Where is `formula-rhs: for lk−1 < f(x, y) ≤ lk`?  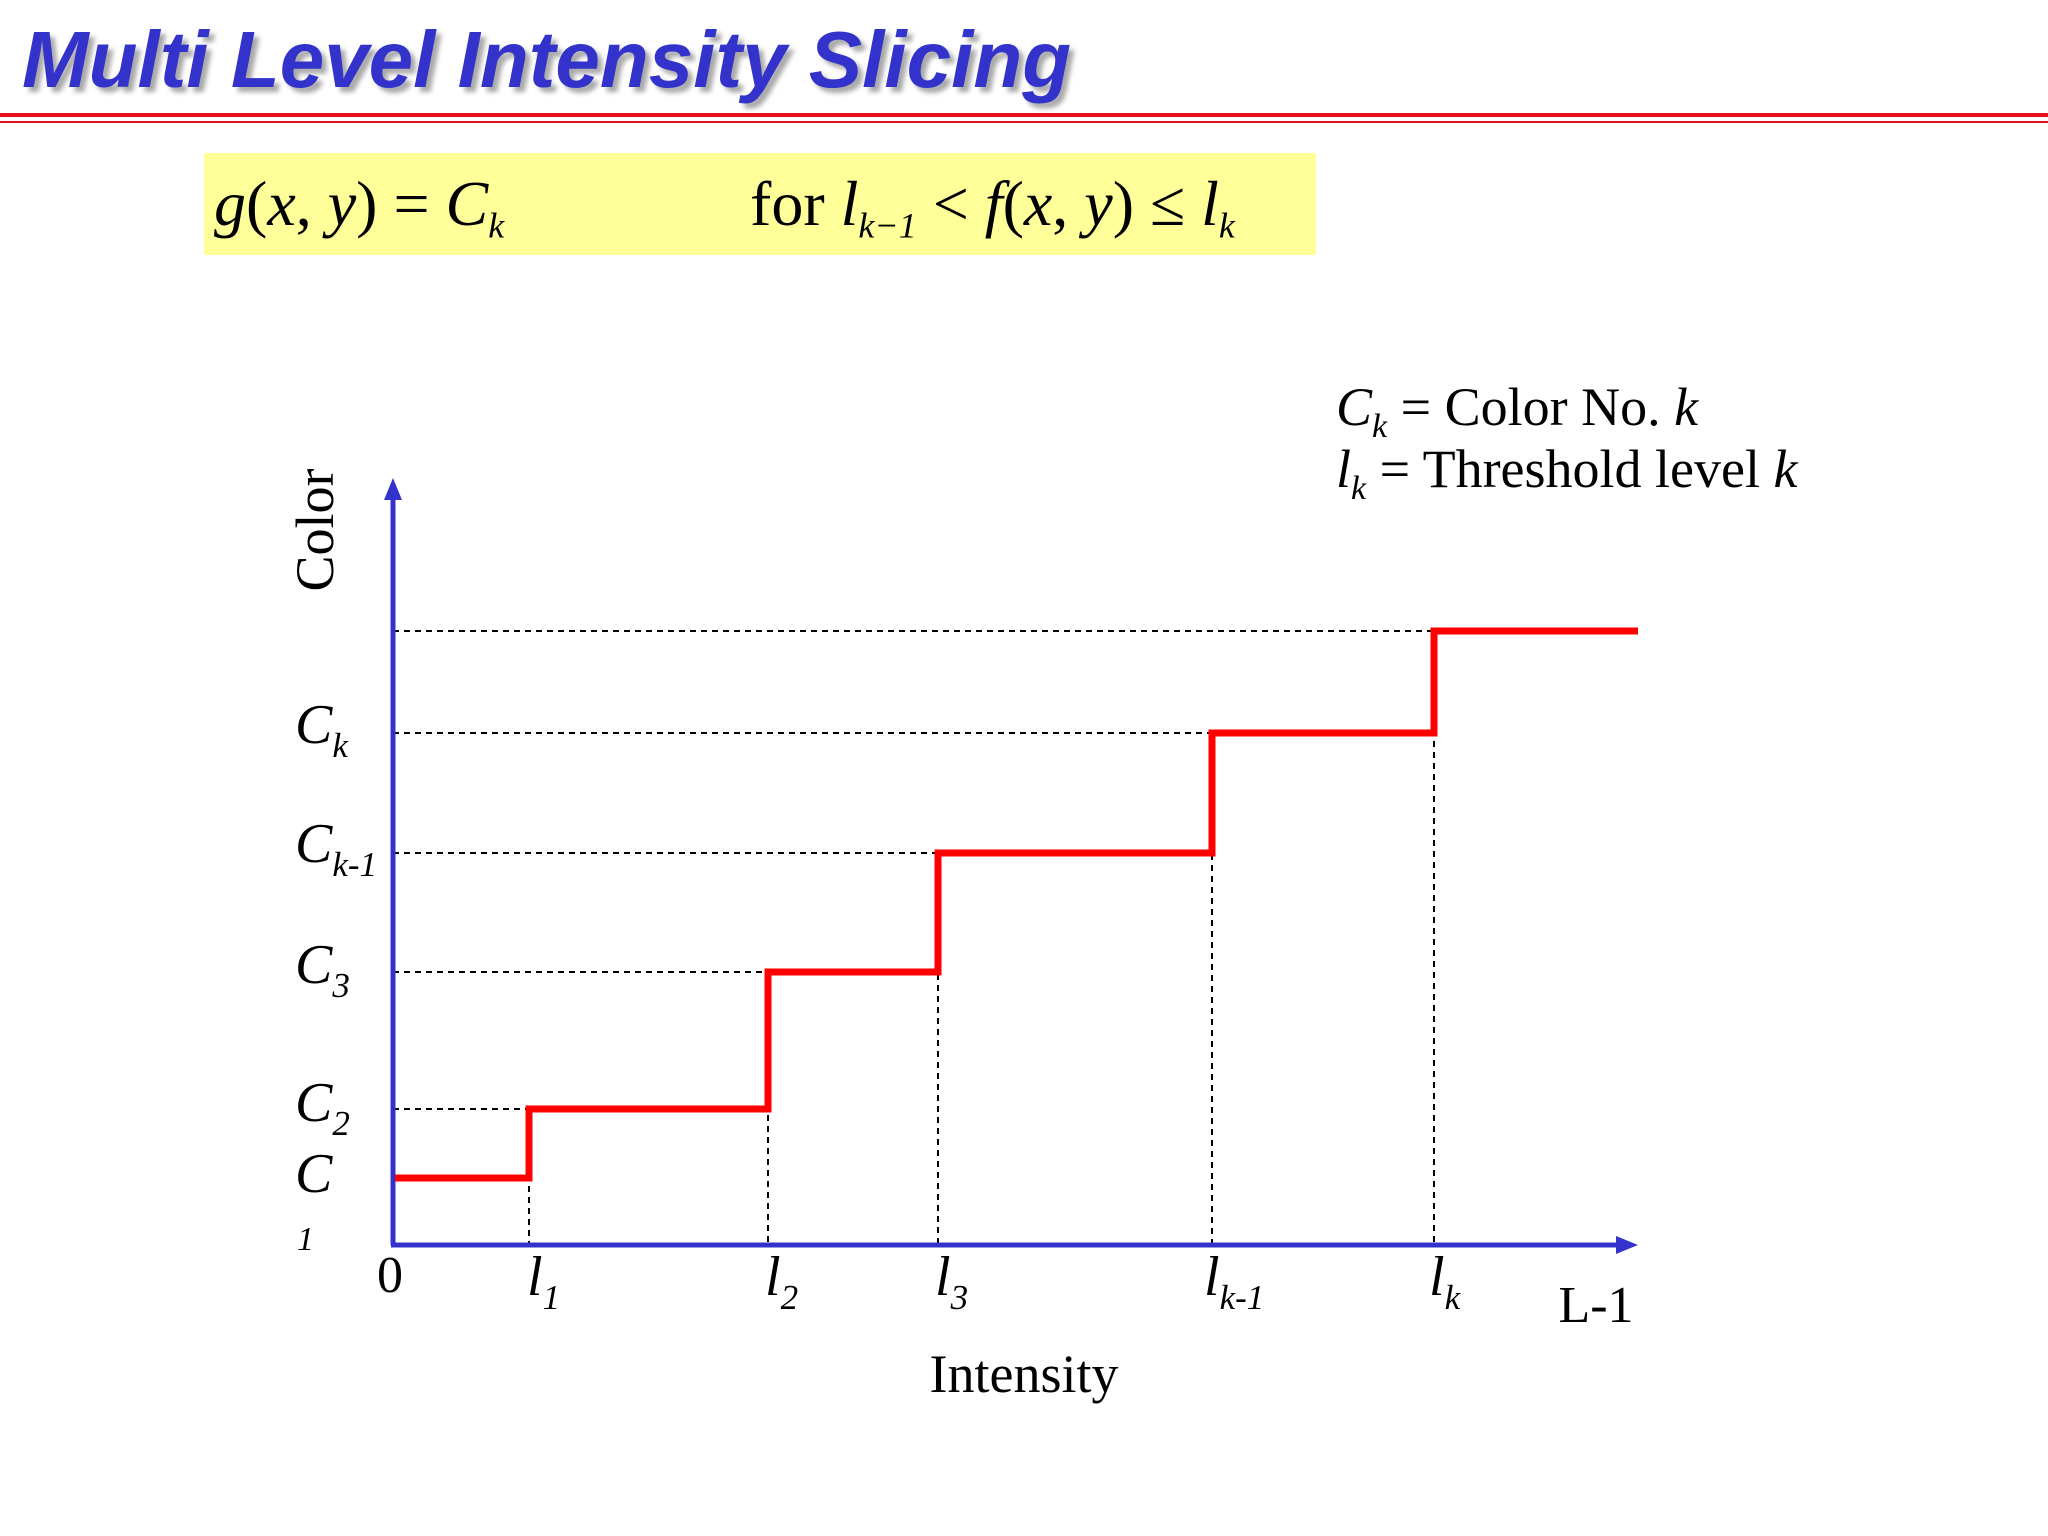 formula-rhs: for lk−1 < f(x, y) ≤ lk is located at coordinates (992, 207).